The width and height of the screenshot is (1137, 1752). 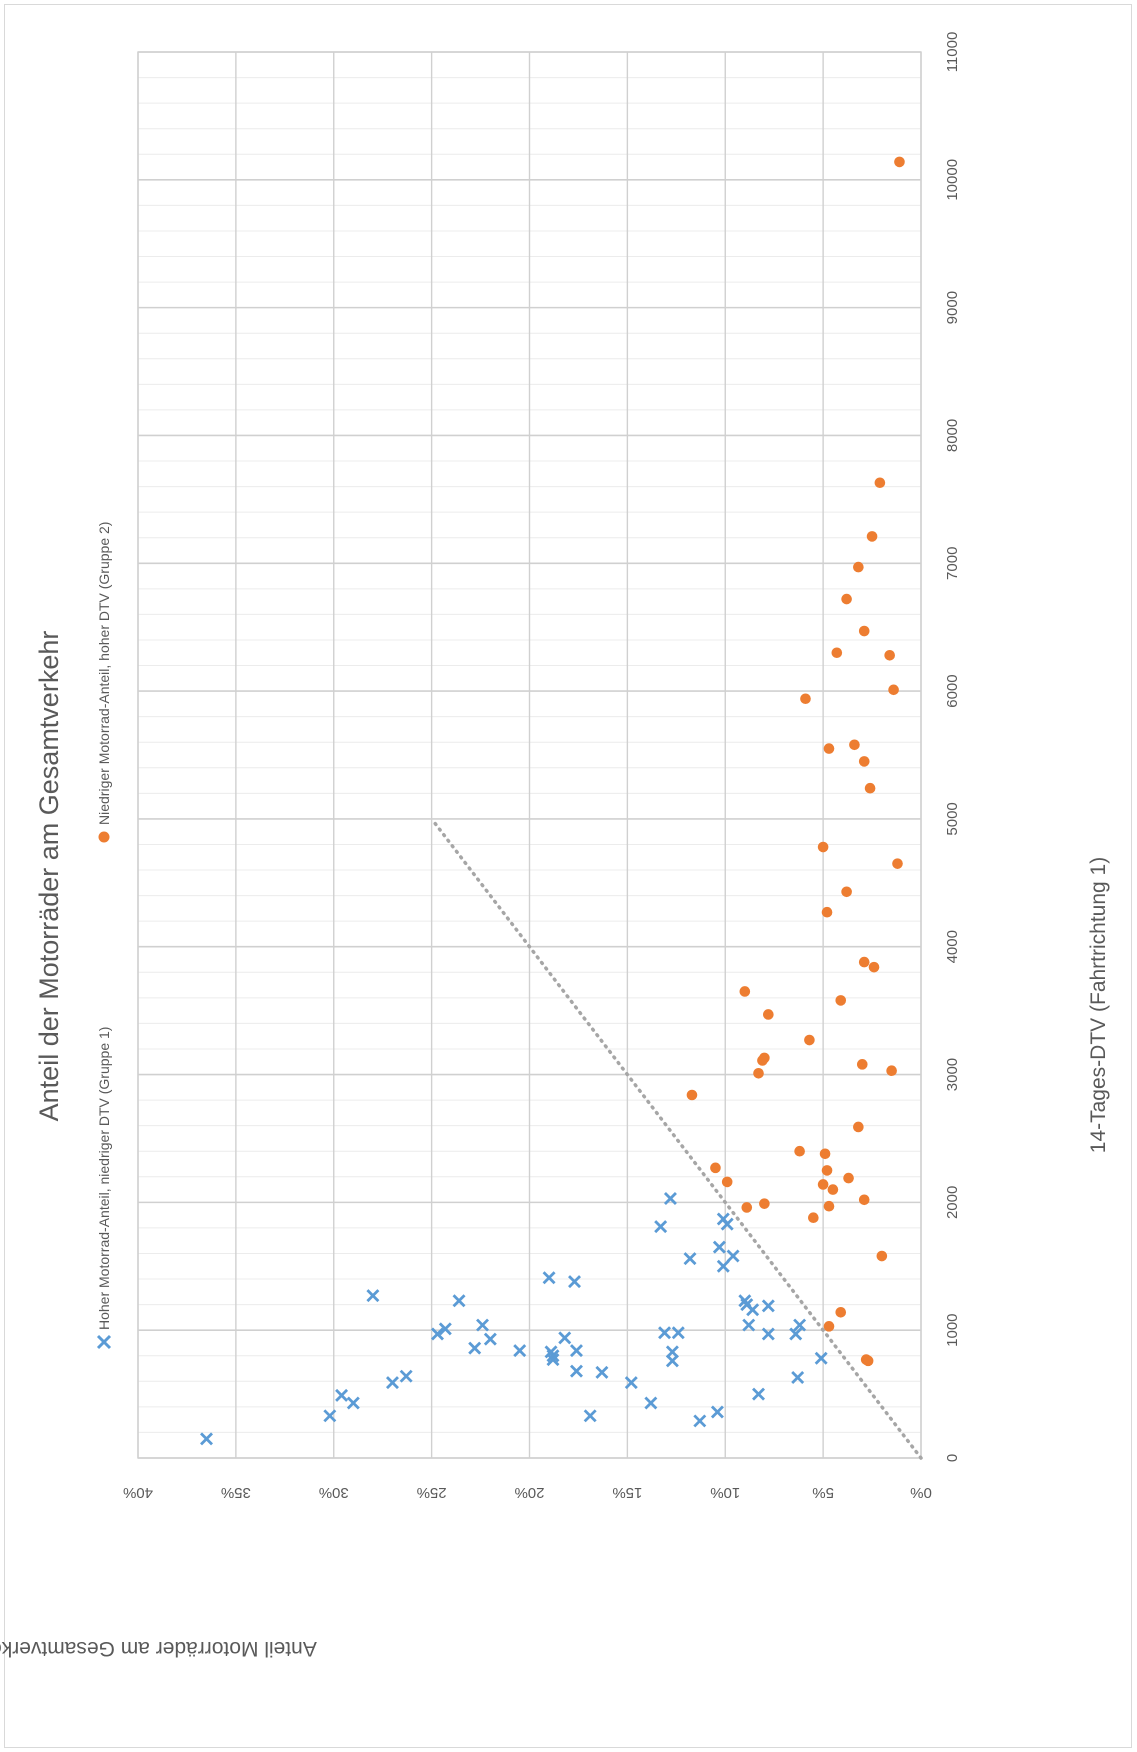 What do you see at coordinates (952, 563) in the screenshot?
I see `x-tick-label: 7000` at bounding box center [952, 563].